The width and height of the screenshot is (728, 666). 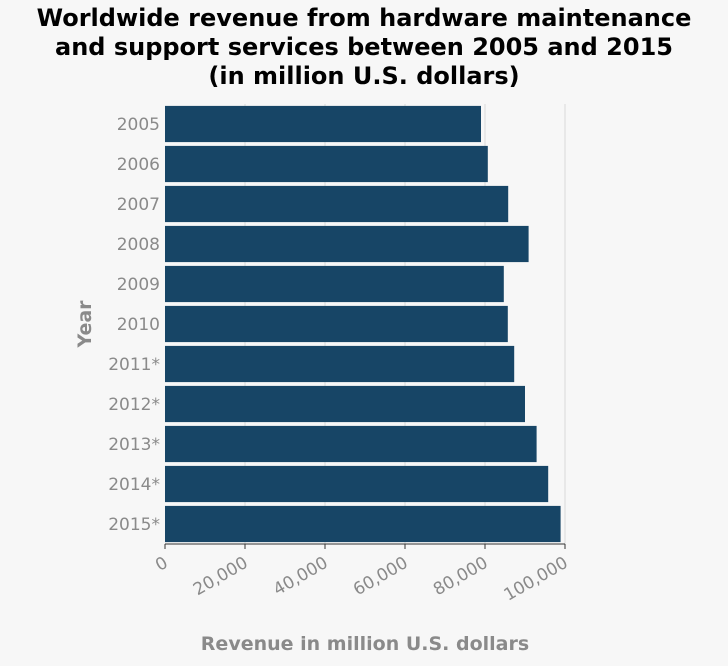 I want to click on y-tick-label: 2014*, so click(x=134, y=485).